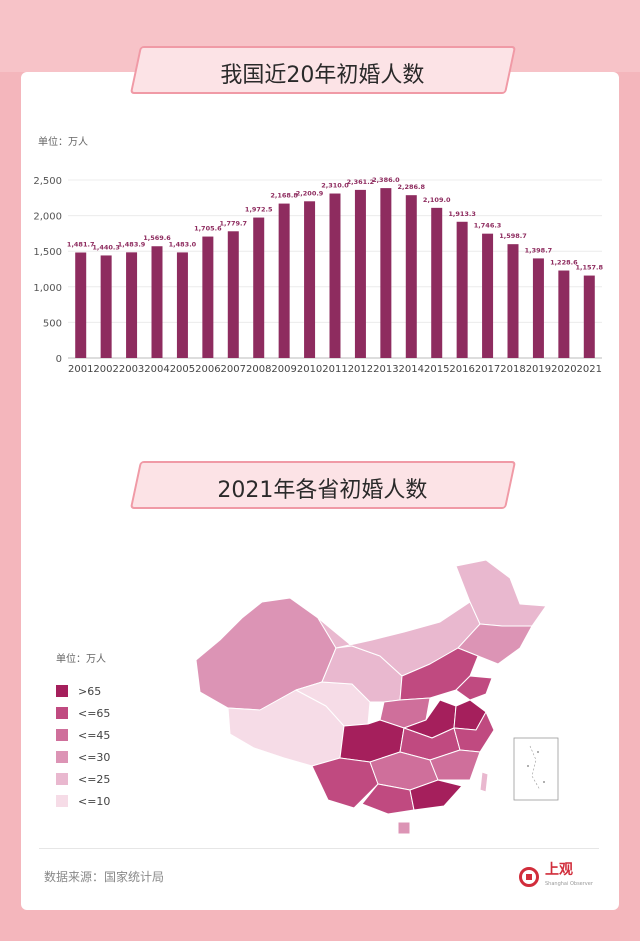  Describe the element at coordinates (106, 247) in the screenshot. I see `value-label: 1,440.3` at that location.